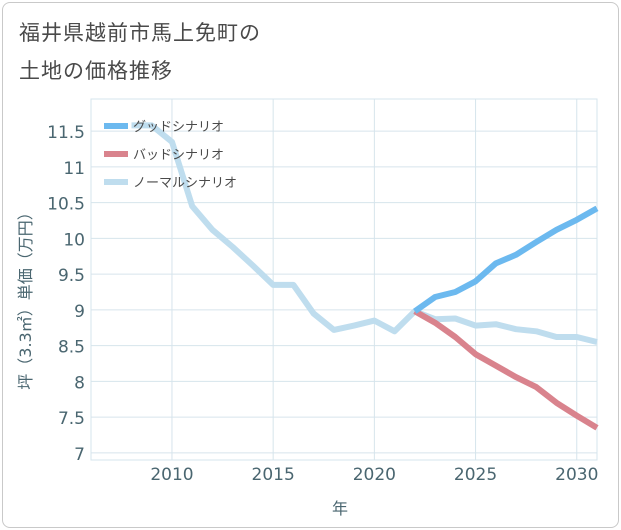 This screenshot has width=621, height=530. What do you see at coordinates (171, 475) in the screenshot?
I see `x-tick-label: 2010` at bounding box center [171, 475].